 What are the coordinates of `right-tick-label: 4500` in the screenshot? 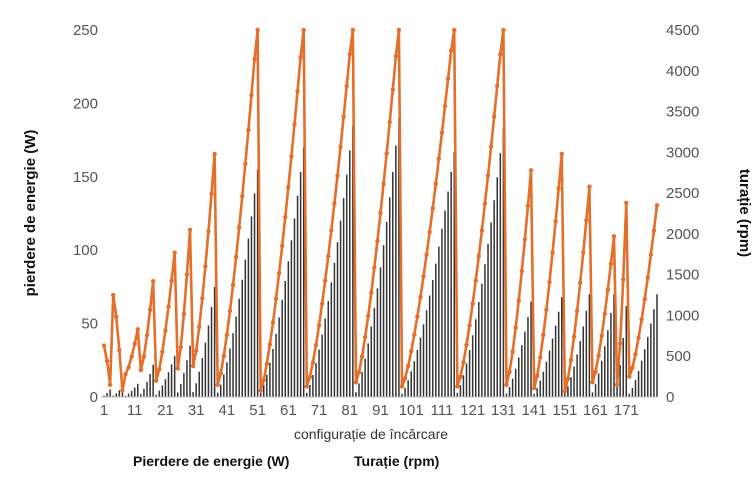 It's located at (682, 30).